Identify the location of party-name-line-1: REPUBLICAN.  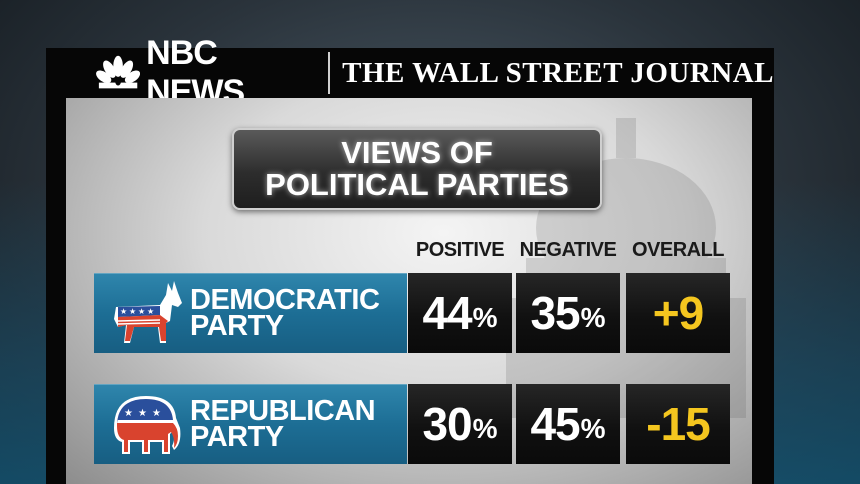
(283, 411).